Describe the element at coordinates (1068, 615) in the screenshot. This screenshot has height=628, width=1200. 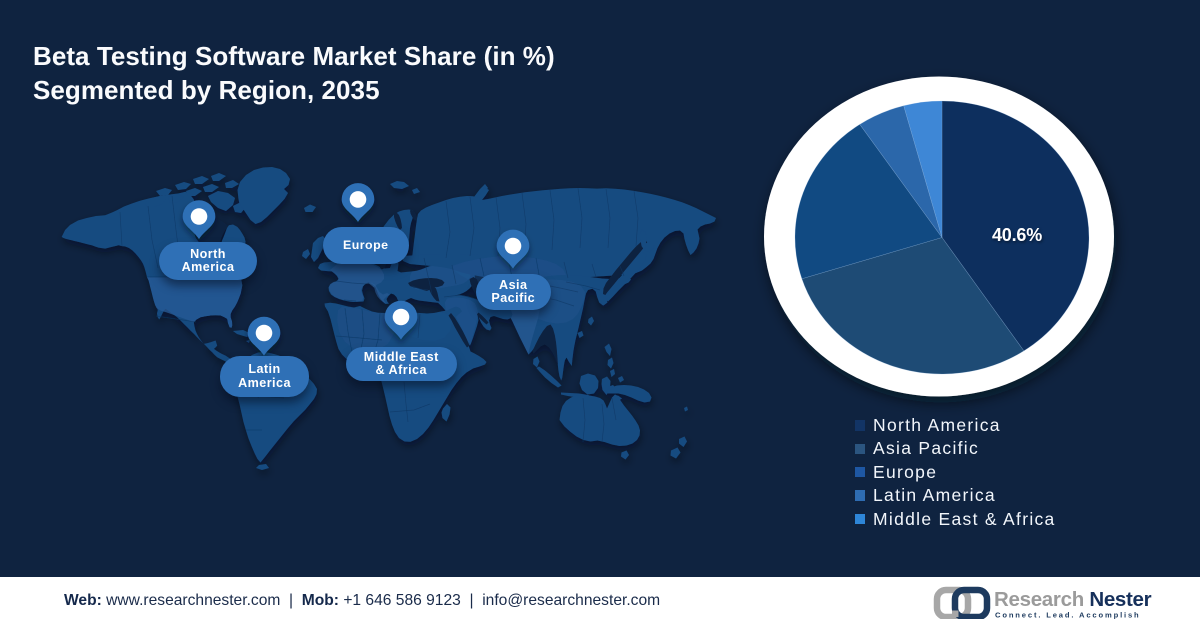
I see `svg-text: Connect. Lead. Accomplish` at that location.